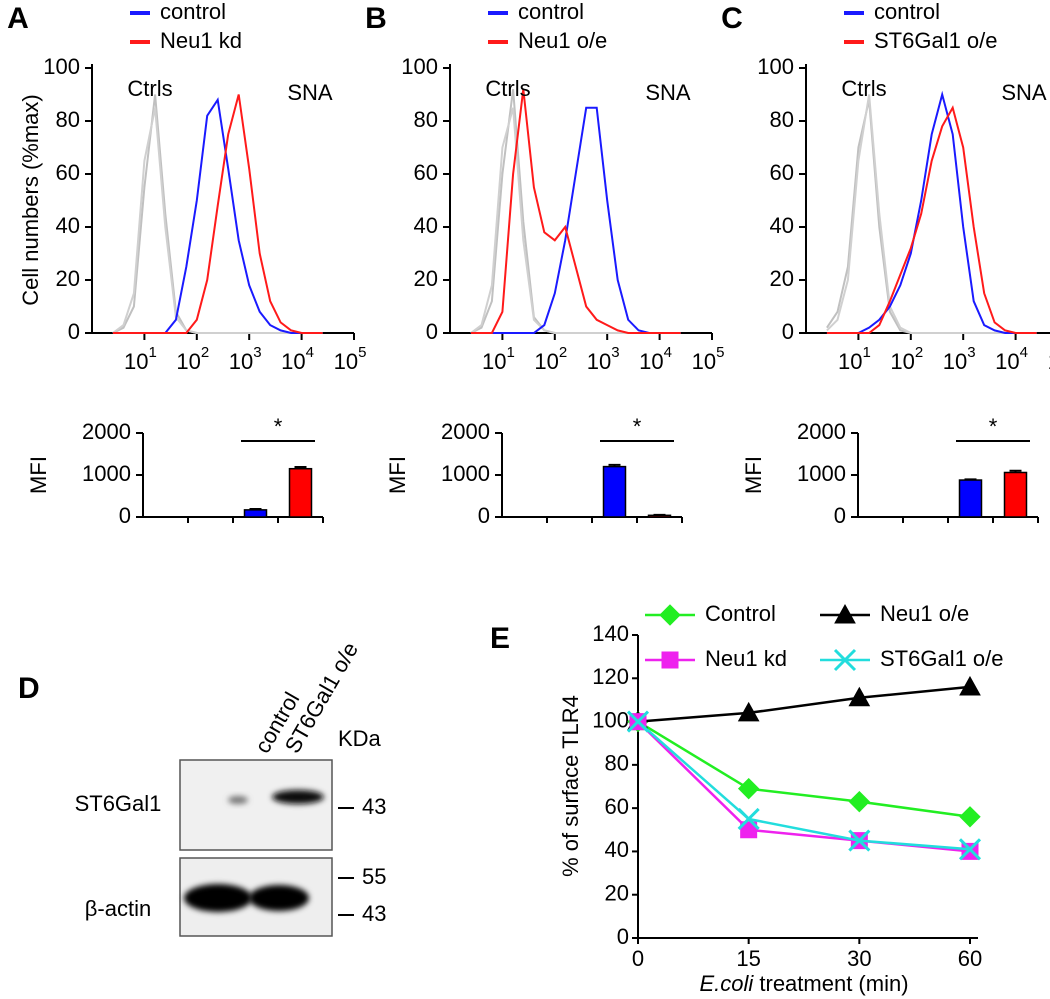 The height and width of the screenshot is (999, 1050). What do you see at coordinates (374, 876) in the screenshot?
I see `marker-label: 55` at bounding box center [374, 876].